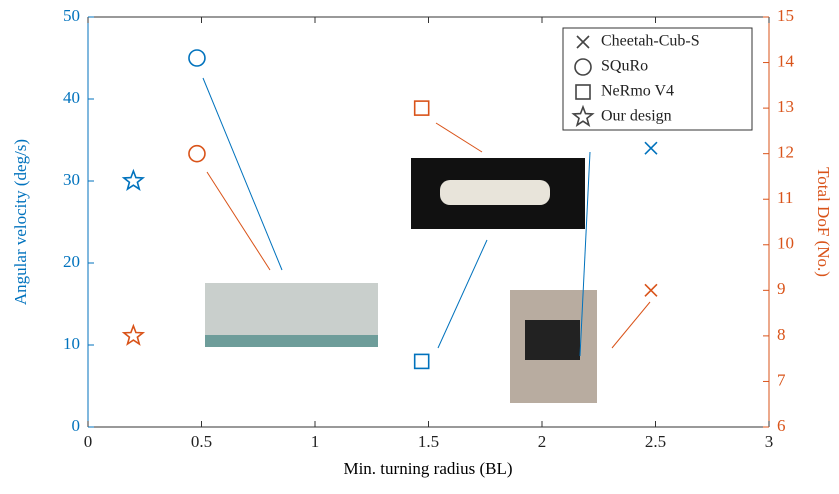 Image resolution: width=839 pixels, height=494 pixels. I want to click on y-tick-label: 0, so click(76, 425).